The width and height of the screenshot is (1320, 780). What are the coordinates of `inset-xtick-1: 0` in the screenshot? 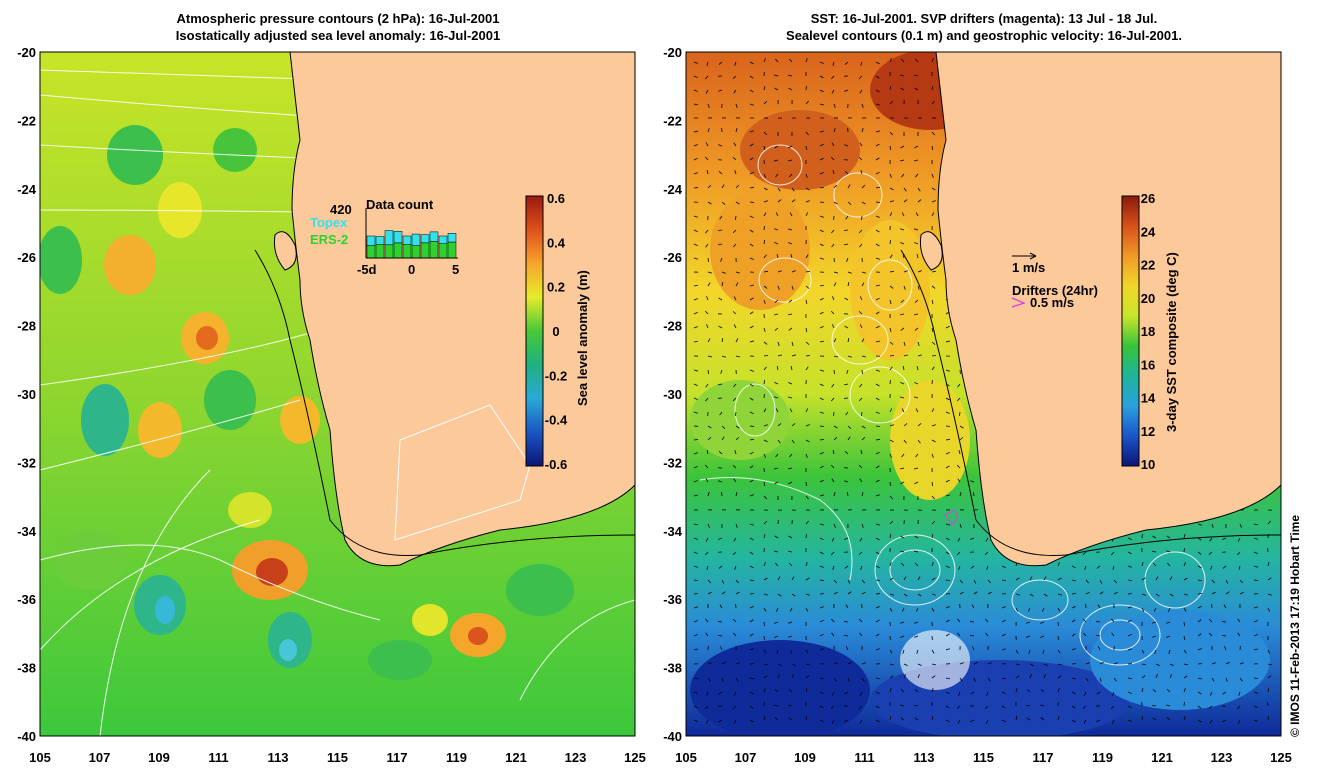 It's located at (411, 269).